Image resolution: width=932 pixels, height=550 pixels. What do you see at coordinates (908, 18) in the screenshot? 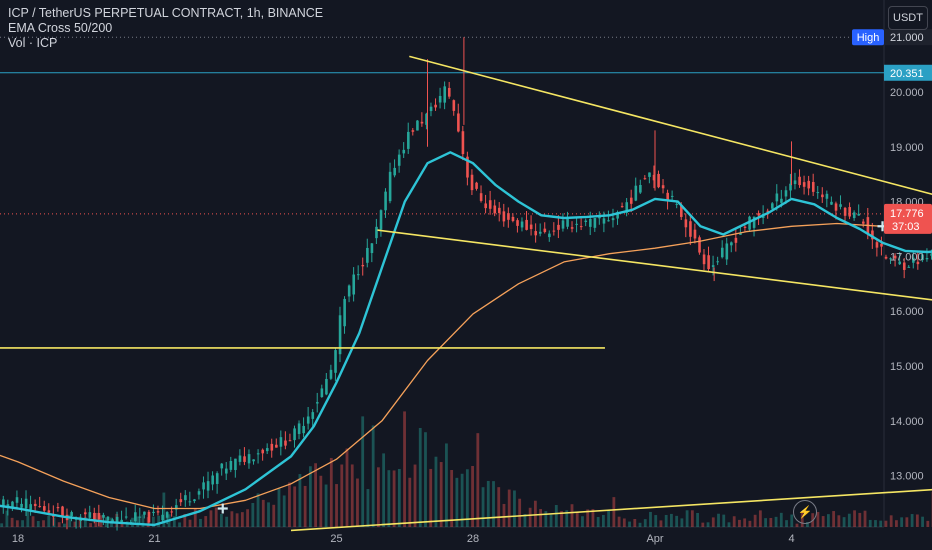
I see `currency-button: USDT` at bounding box center [908, 18].